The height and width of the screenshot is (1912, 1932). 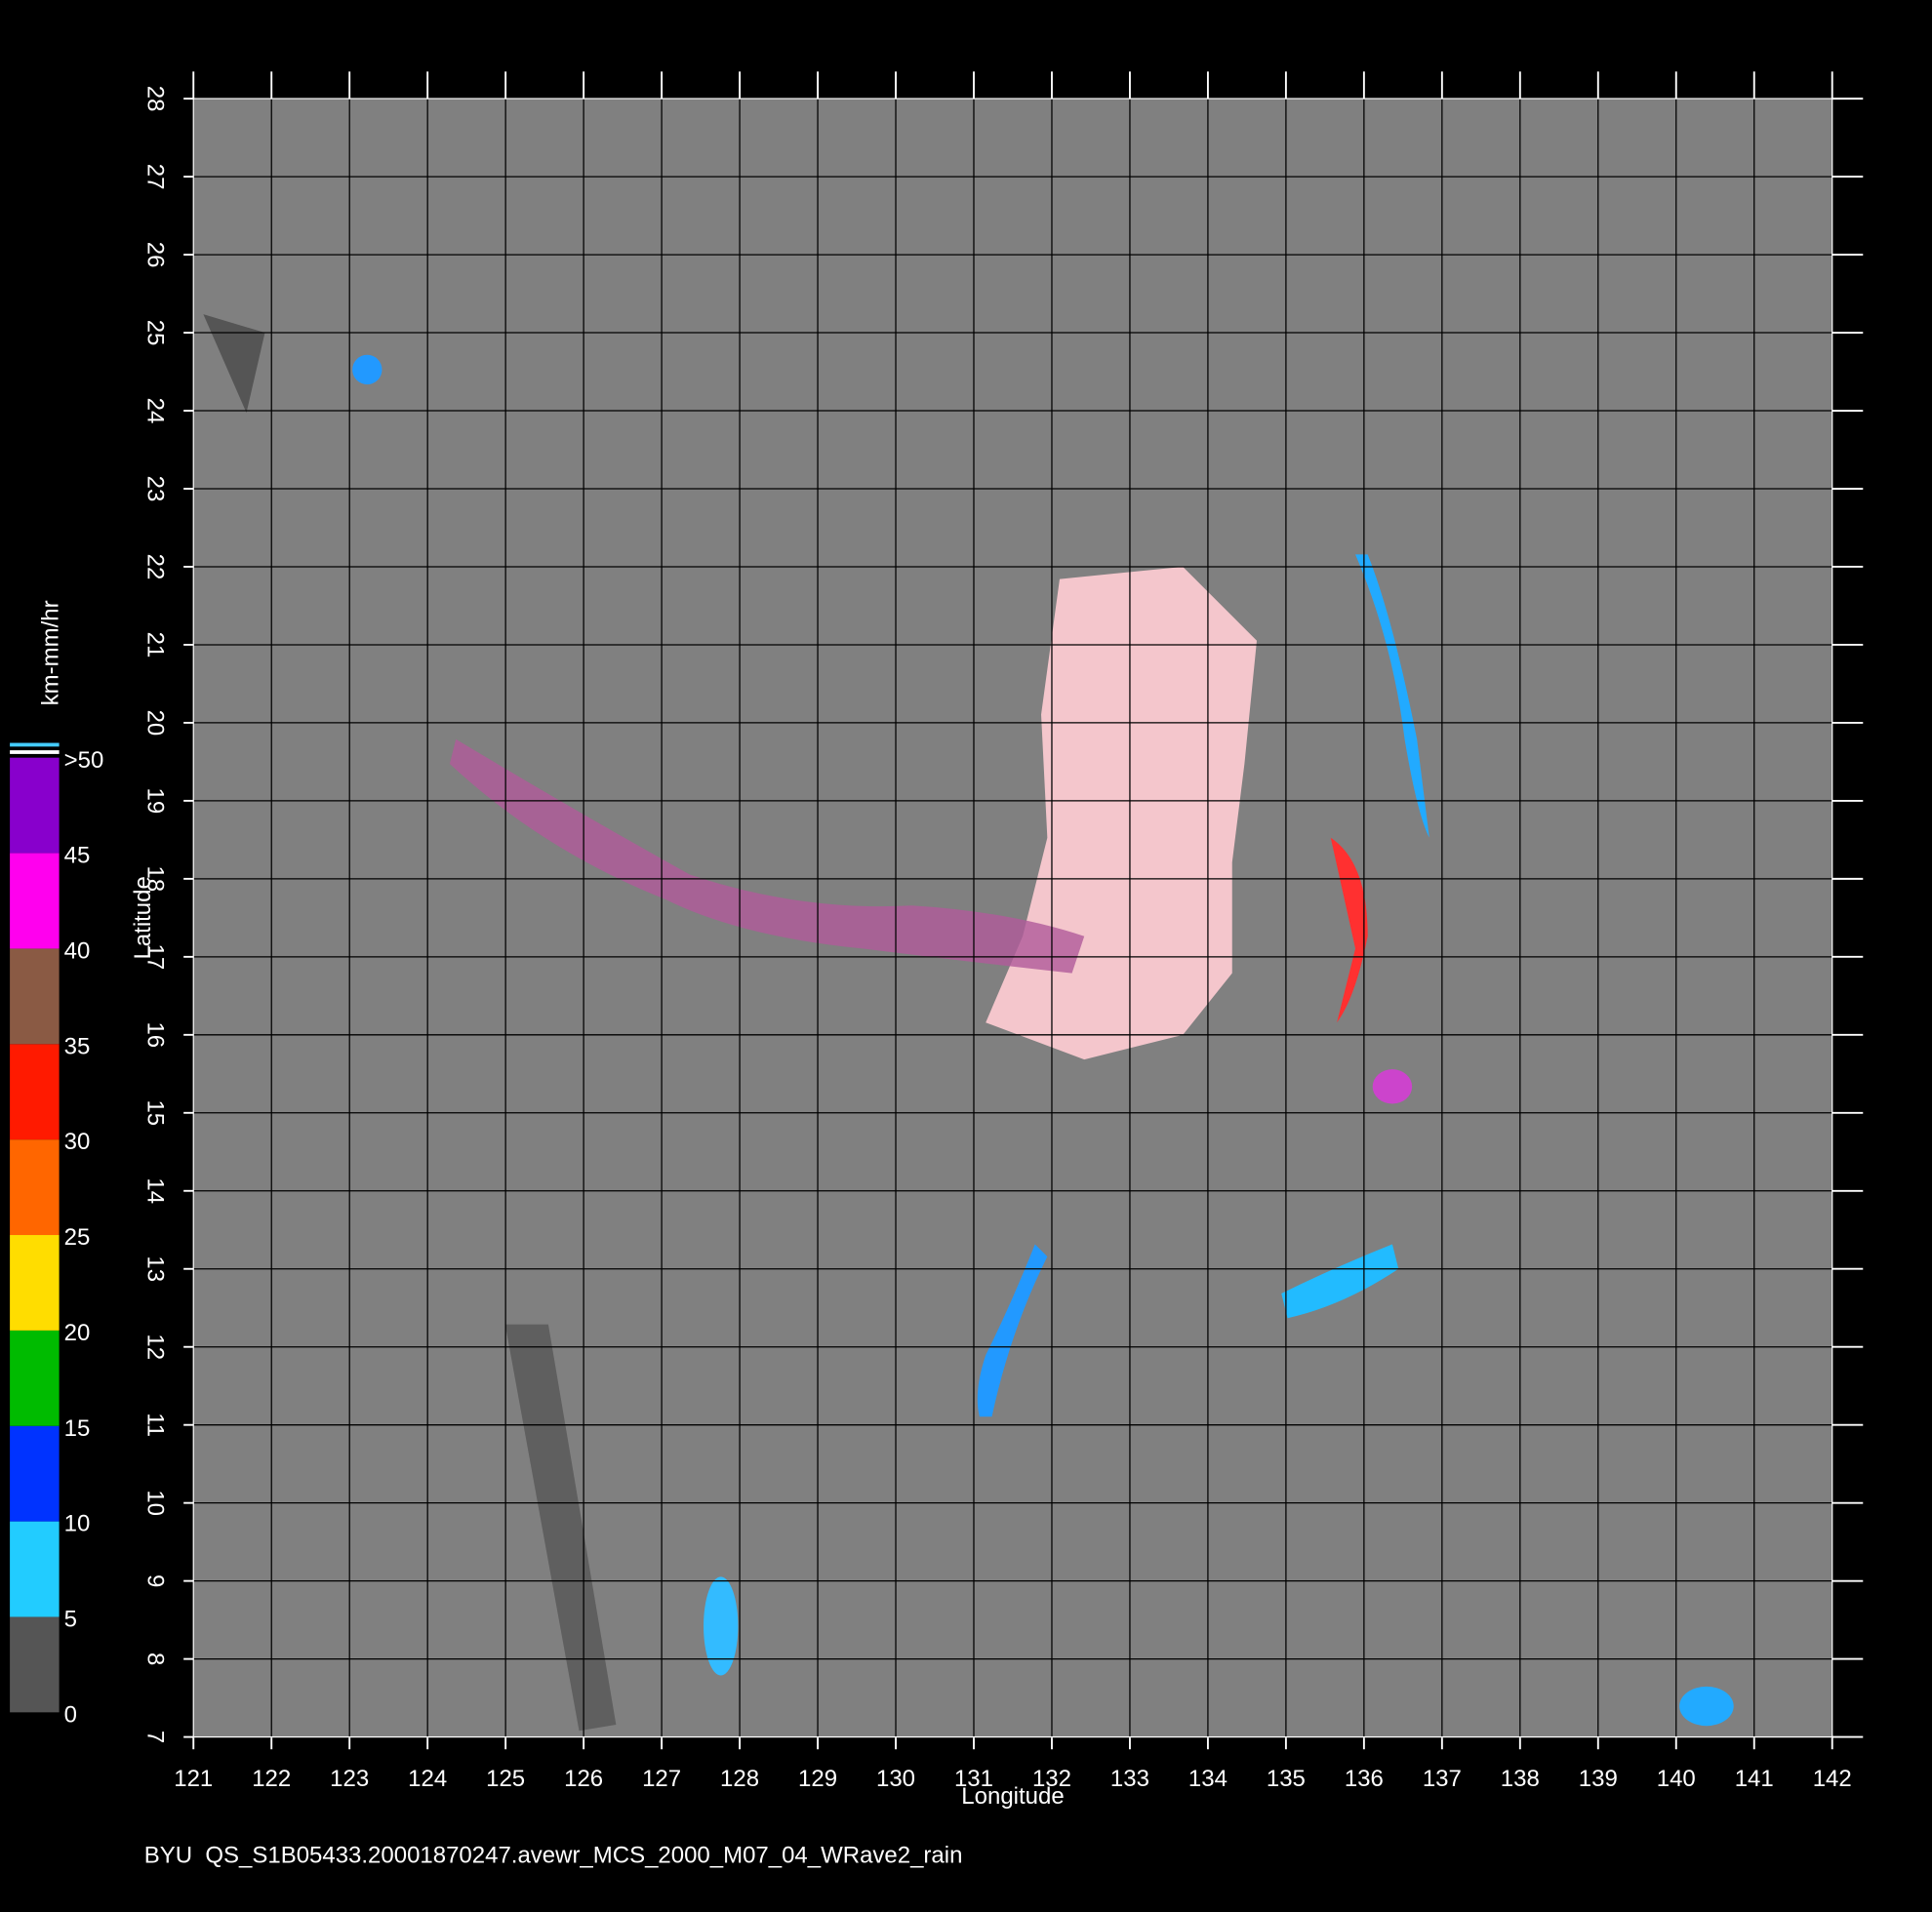 What do you see at coordinates (1129, 1779) in the screenshot?
I see `x-tick-label: 133` at bounding box center [1129, 1779].